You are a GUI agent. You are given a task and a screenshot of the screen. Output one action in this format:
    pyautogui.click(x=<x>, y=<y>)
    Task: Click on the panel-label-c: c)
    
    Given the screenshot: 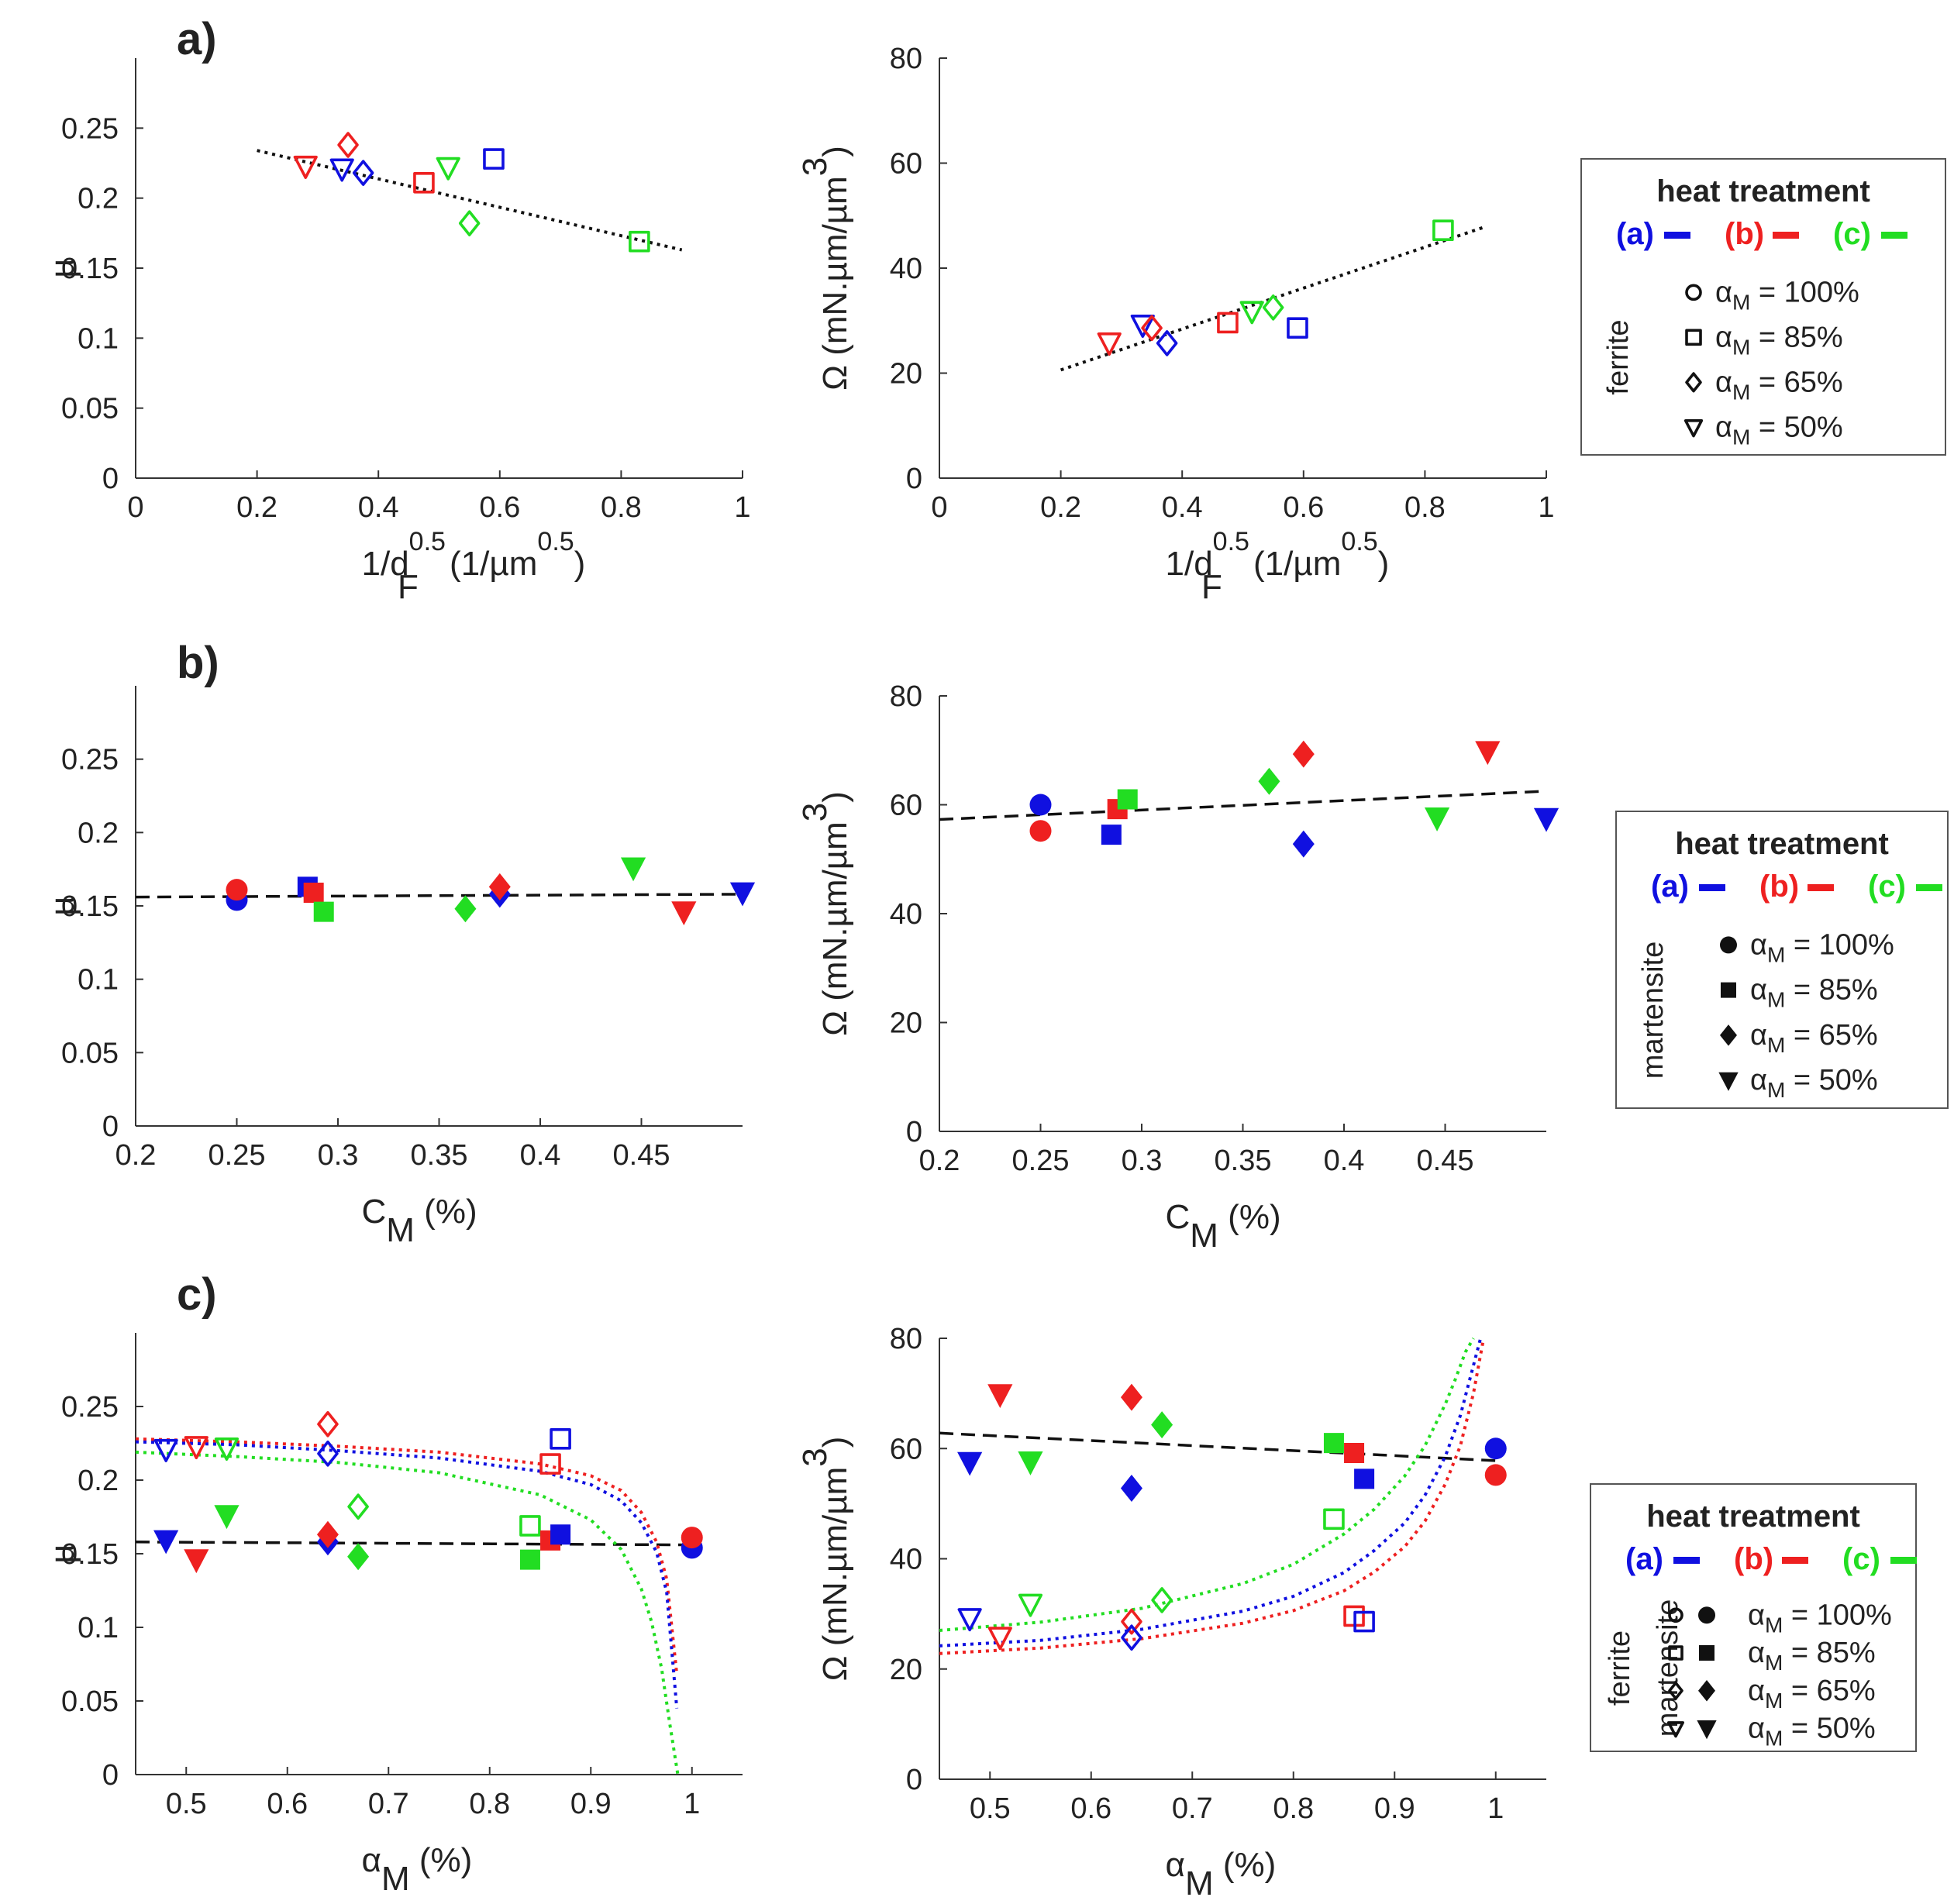 What is the action you would take?
    pyautogui.click(x=197, y=1294)
    